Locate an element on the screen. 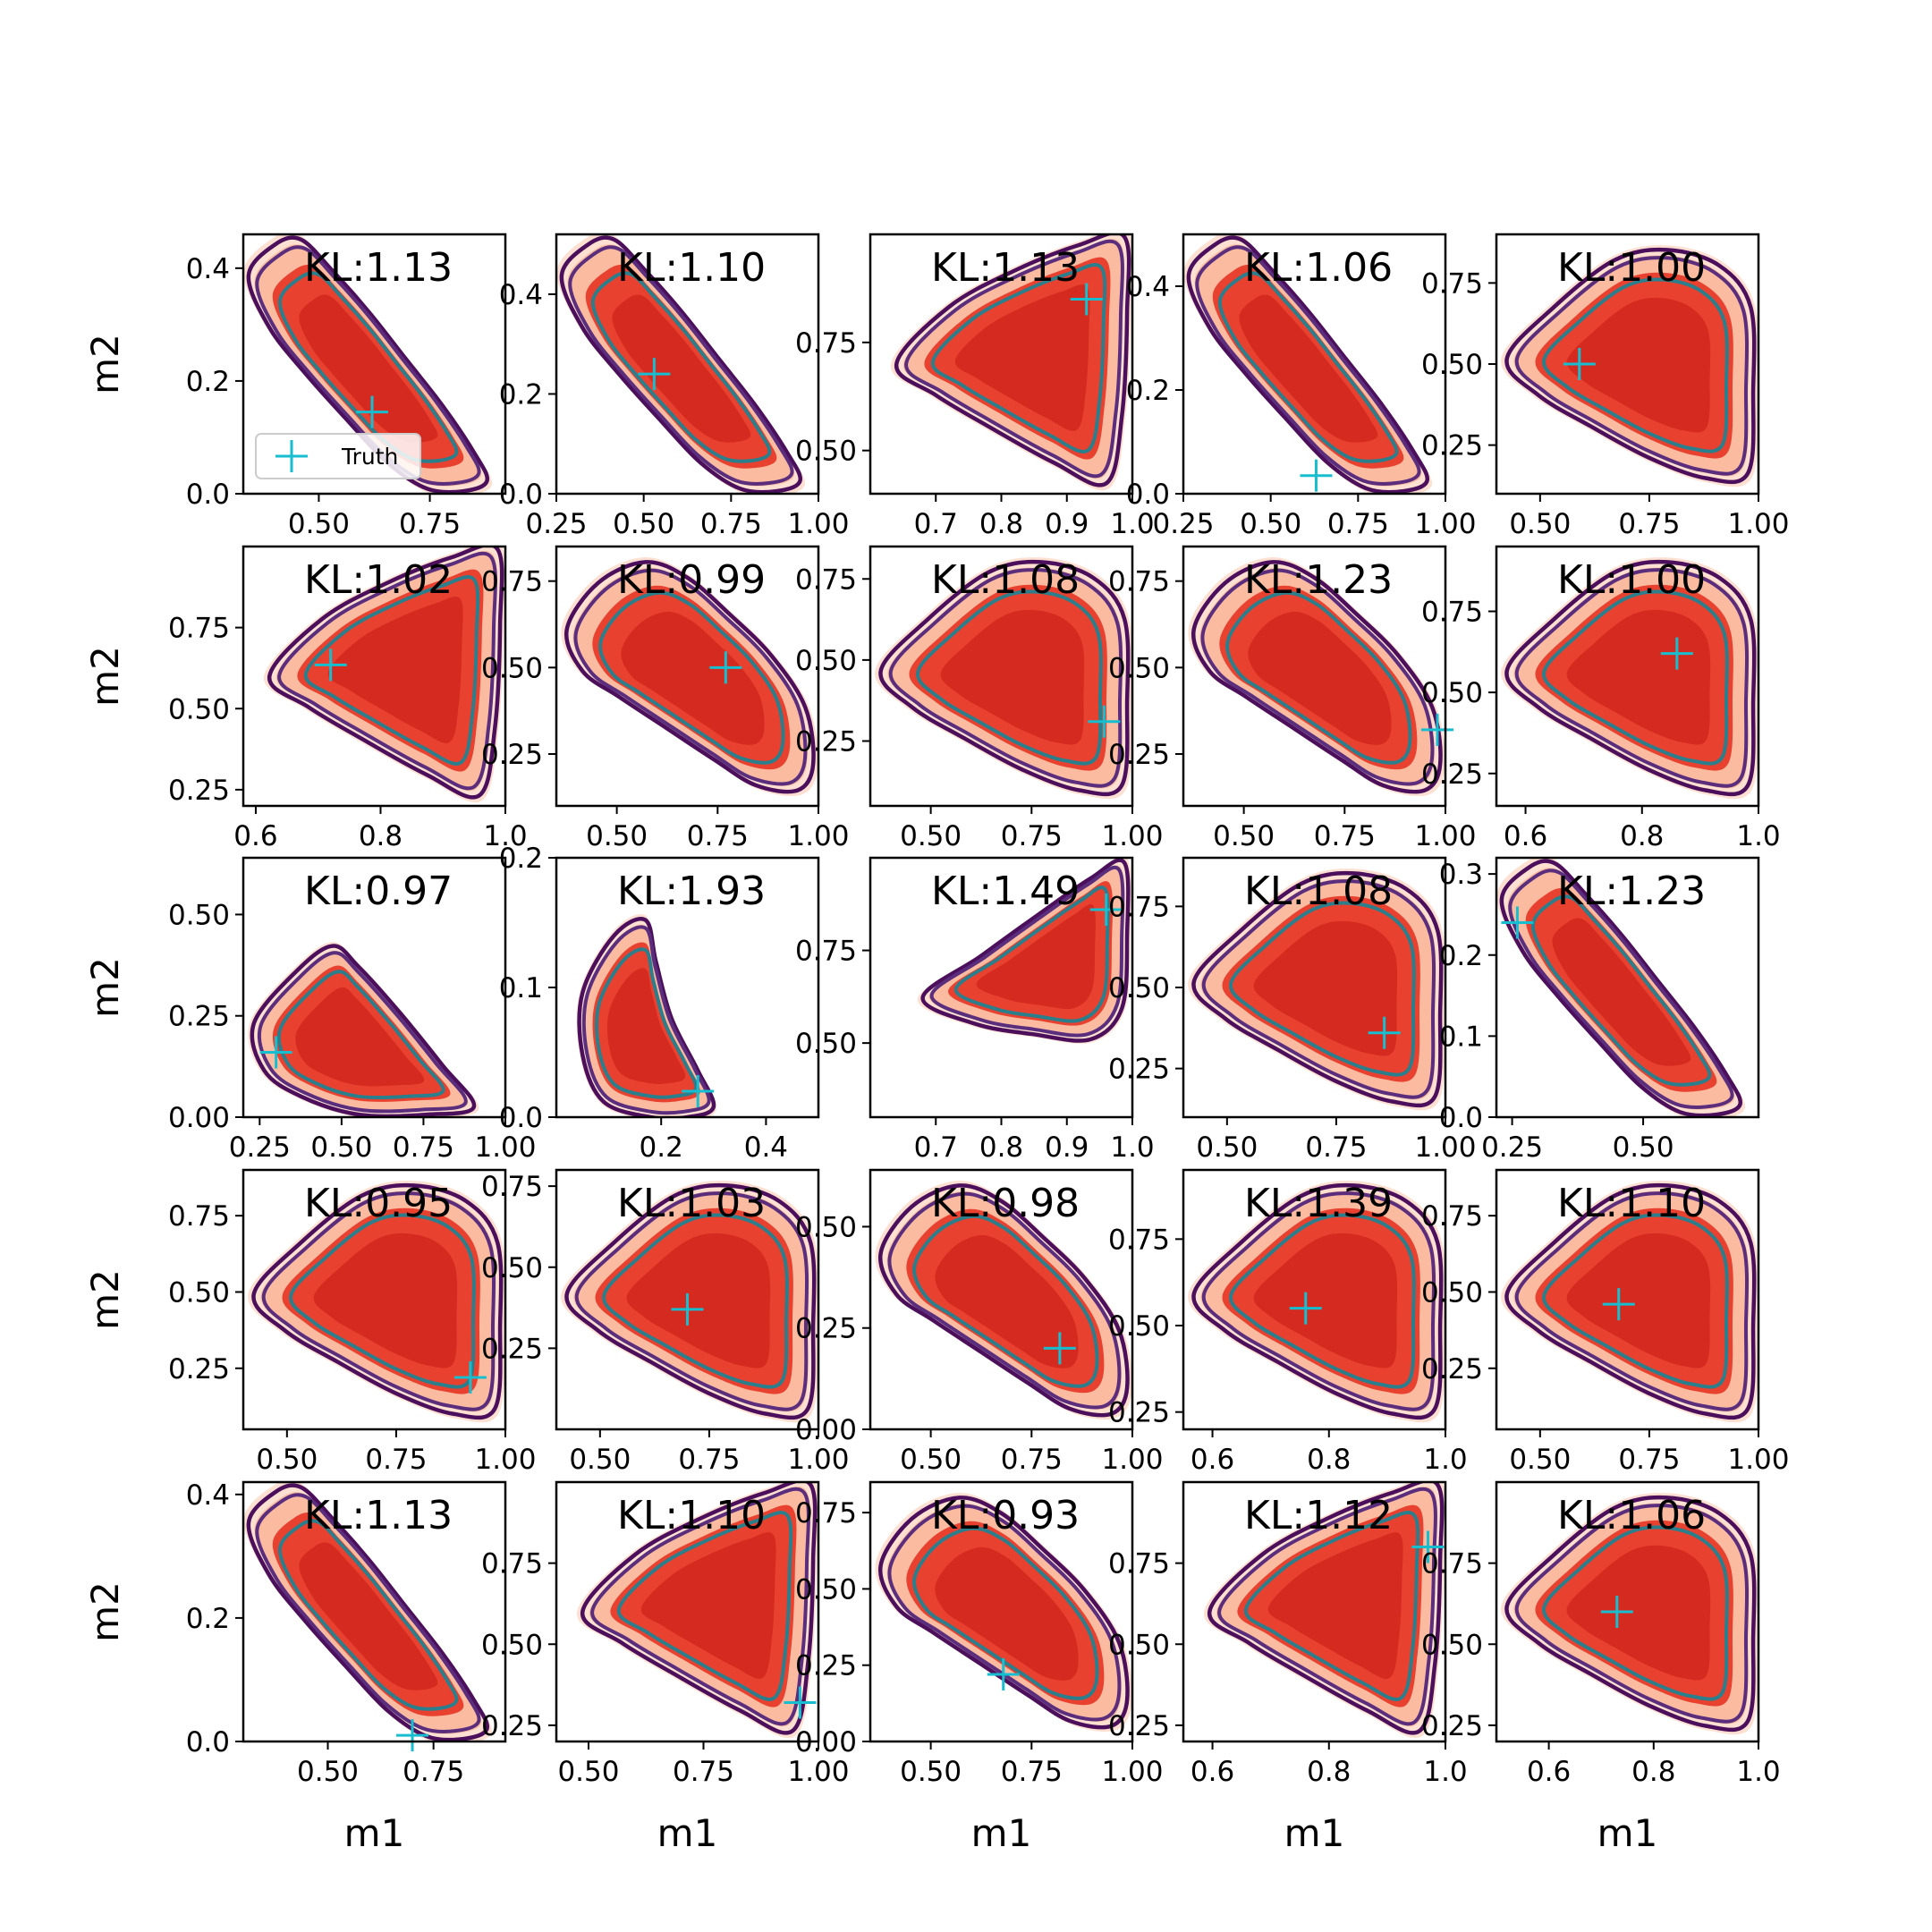  kl-label: KL:1.10 is located at coordinates (1631, 1203).